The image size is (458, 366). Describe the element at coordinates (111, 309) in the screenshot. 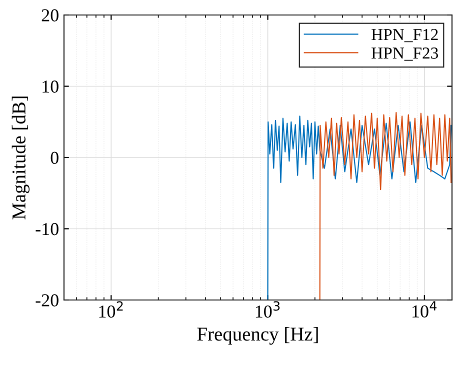

I see `x-tick-label: 10$^{2}$` at that location.